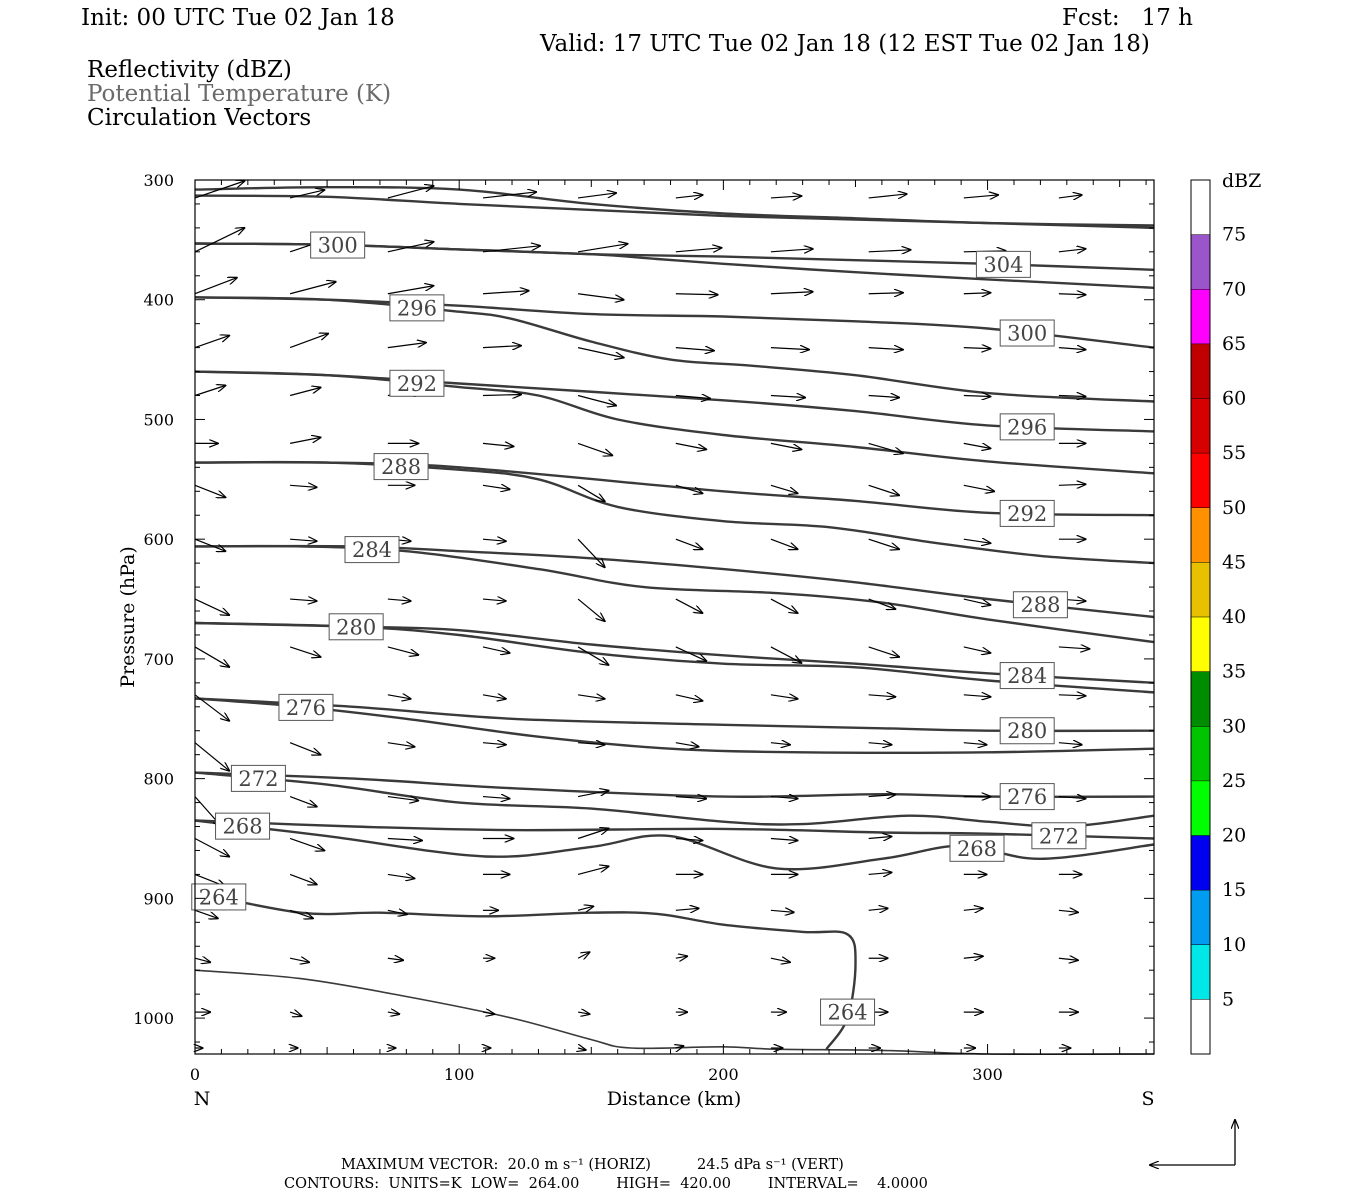  What do you see at coordinates (1234, 508) in the screenshot?
I see `colorbar-tick-label: 50` at bounding box center [1234, 508].